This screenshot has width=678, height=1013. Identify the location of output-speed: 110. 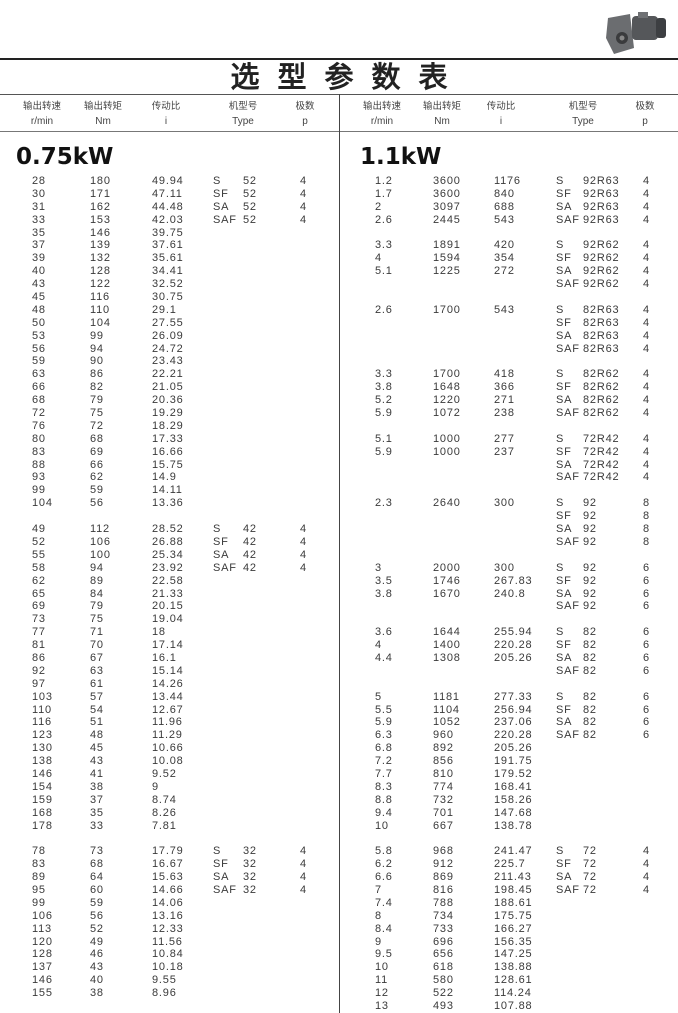
(42, 709).